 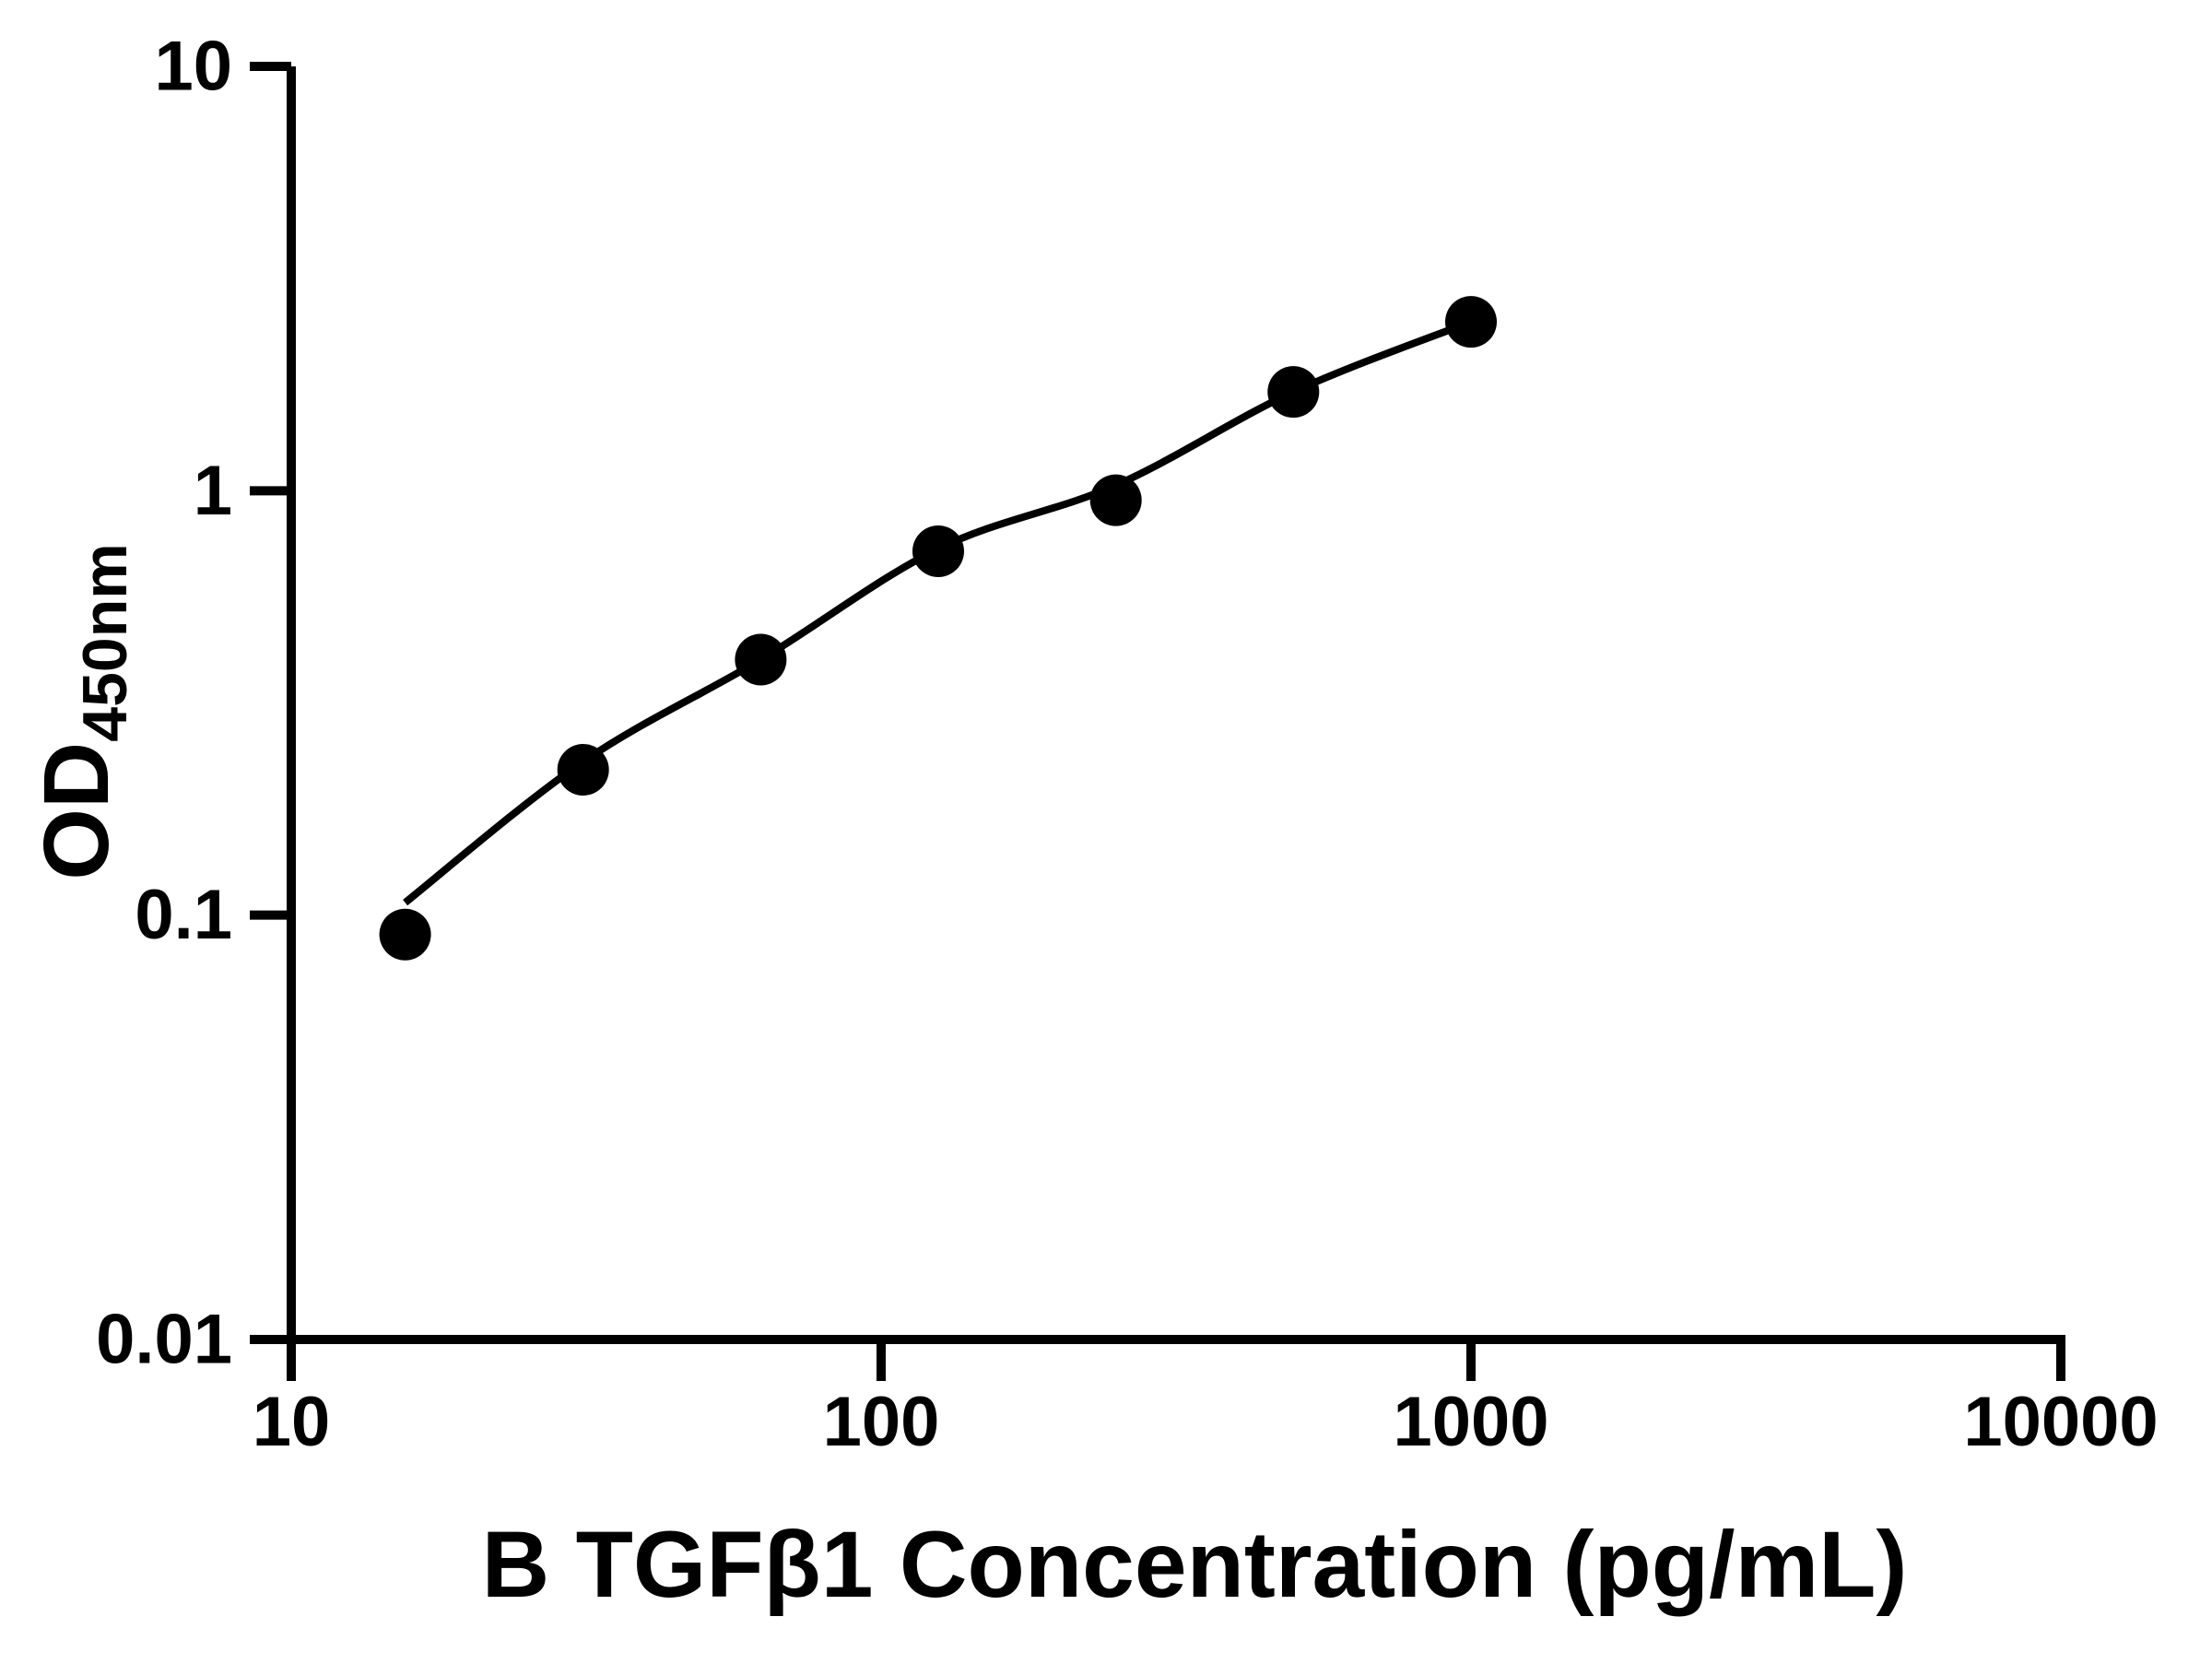 I want to click on y-tick-label-0.01: 0.01, so click(x=164, y=1340).